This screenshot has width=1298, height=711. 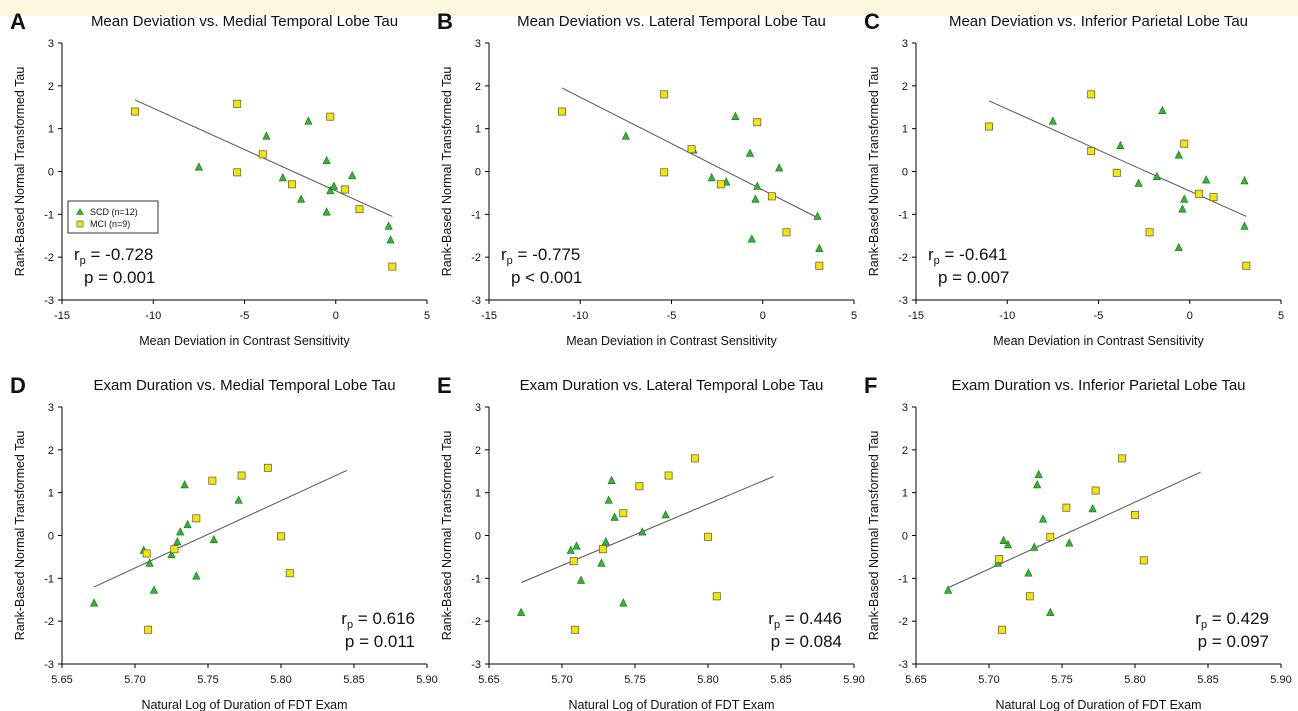 What do you see at coordinates (427, 316) in the screenshot?
I see `x-tick-label: 5` at bounding box center [427, 316].